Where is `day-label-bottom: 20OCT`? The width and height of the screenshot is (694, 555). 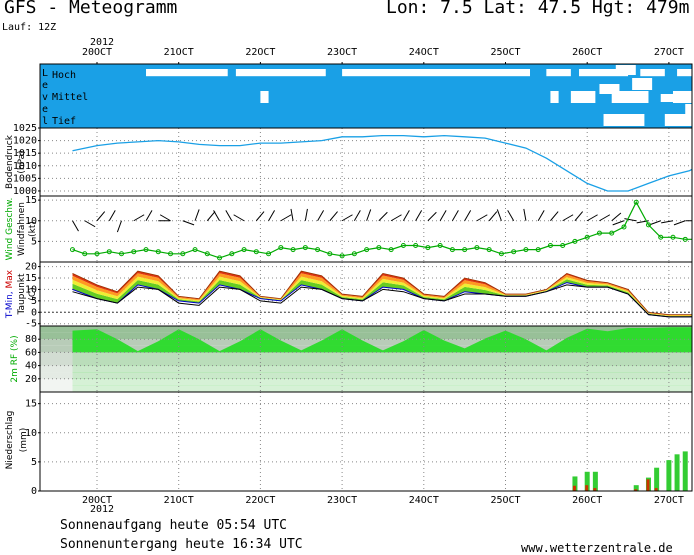
day-label-bottom: 20OCT is located at coordinates (97, 500).